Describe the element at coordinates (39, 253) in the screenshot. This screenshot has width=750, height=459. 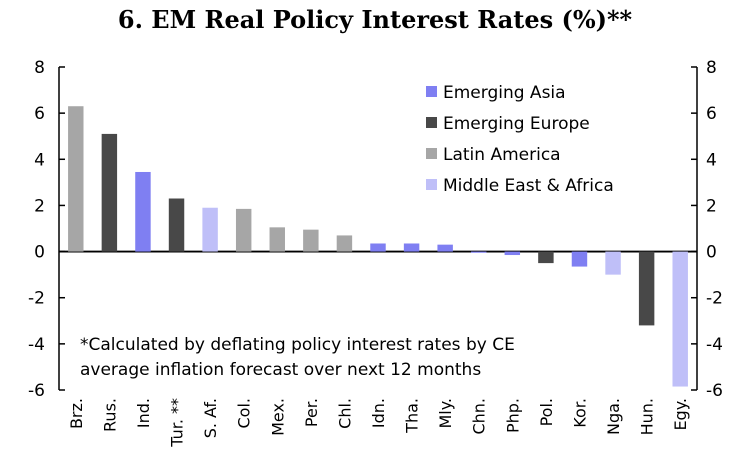
I see `y-tick-label-left: 0` at that location.